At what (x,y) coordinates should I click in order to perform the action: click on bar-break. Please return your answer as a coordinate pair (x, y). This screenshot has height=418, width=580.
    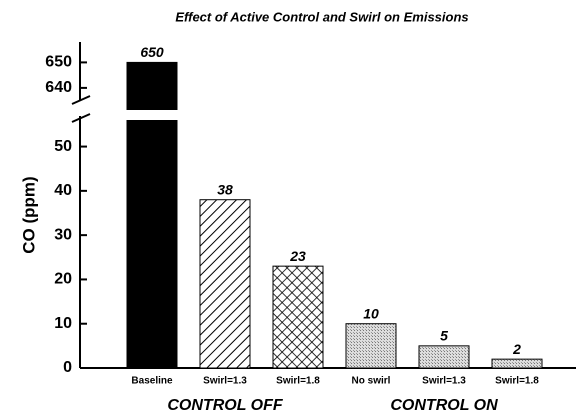
    Looking at the image, I should click on (152, 115).